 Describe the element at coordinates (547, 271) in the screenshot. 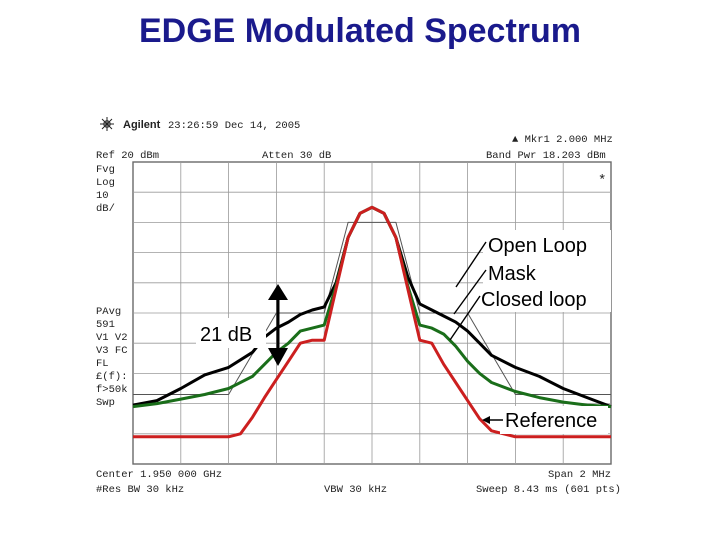

I see `callout-backdrop` at that location.